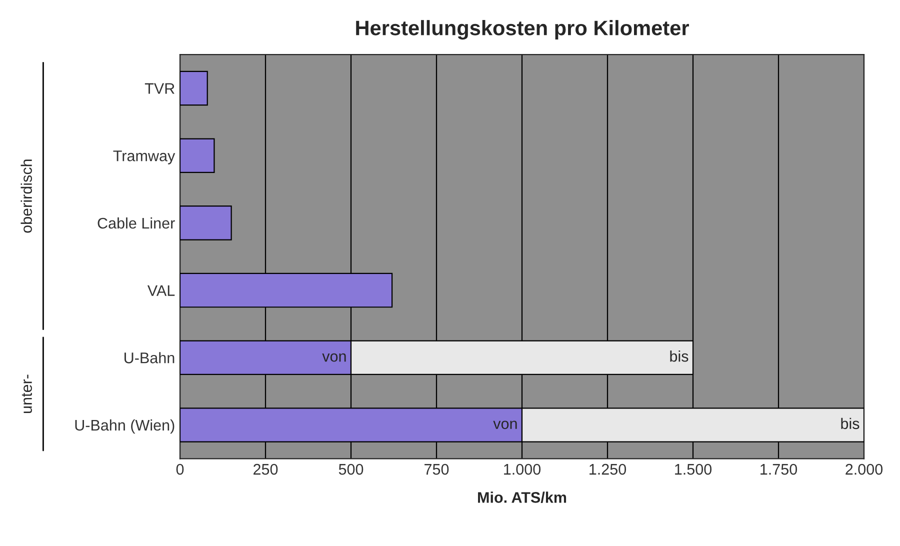 Image resolution: width=900 pixels, height=546 pixels. What do you see at coordinates (27, 393) in the screenshot?
I see `text: unter-` at bounding box center [27, 393].